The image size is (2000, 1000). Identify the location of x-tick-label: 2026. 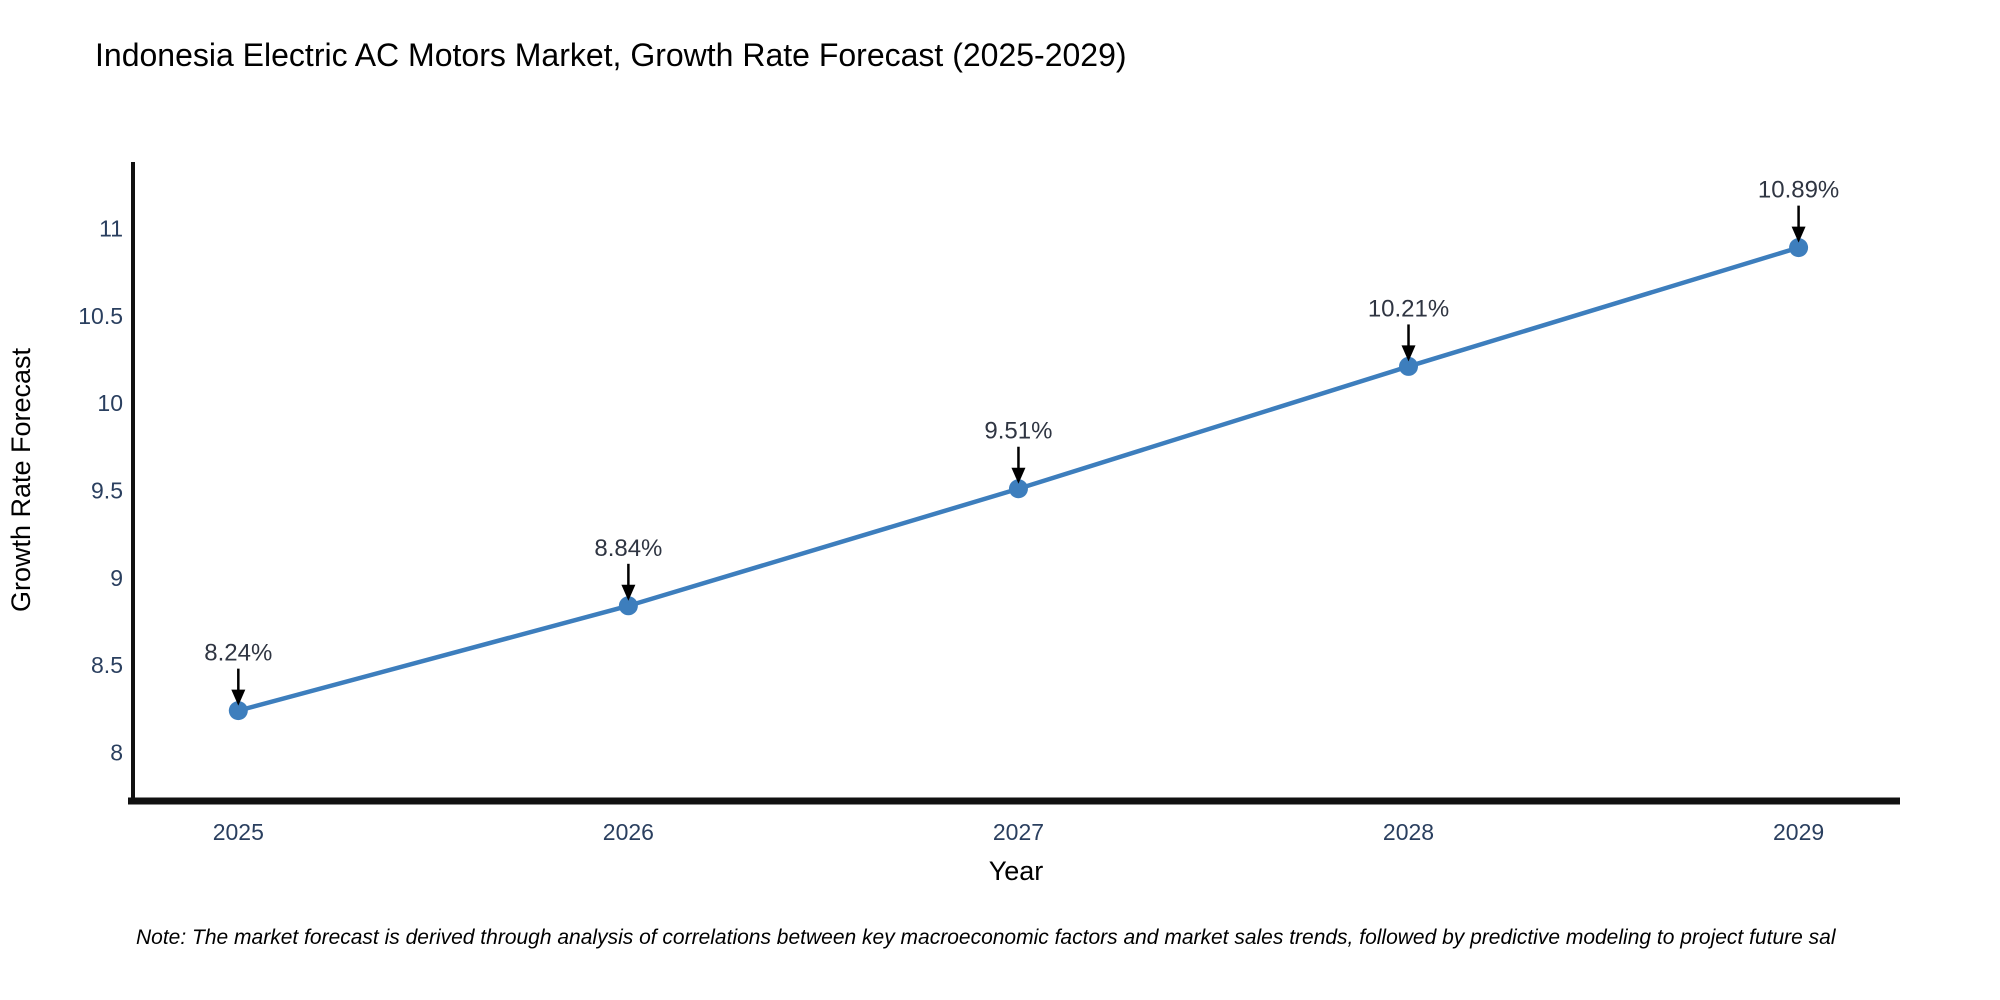
(628, 832).